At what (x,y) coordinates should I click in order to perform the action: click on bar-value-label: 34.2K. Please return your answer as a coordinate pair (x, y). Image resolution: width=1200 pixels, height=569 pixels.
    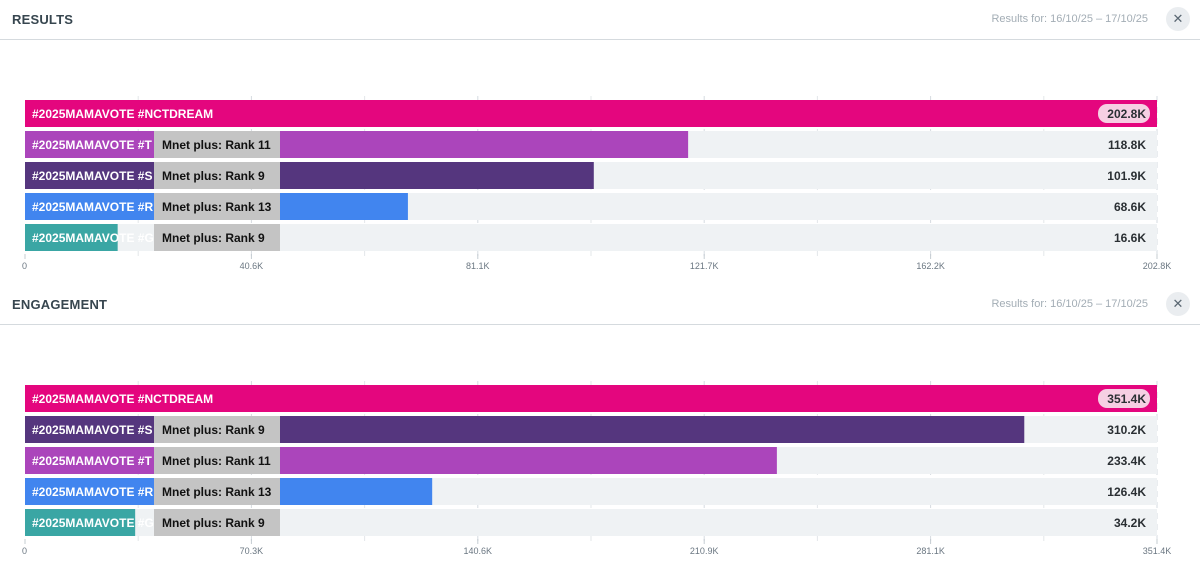
    Looking at the image, I should click on (1130, 523).